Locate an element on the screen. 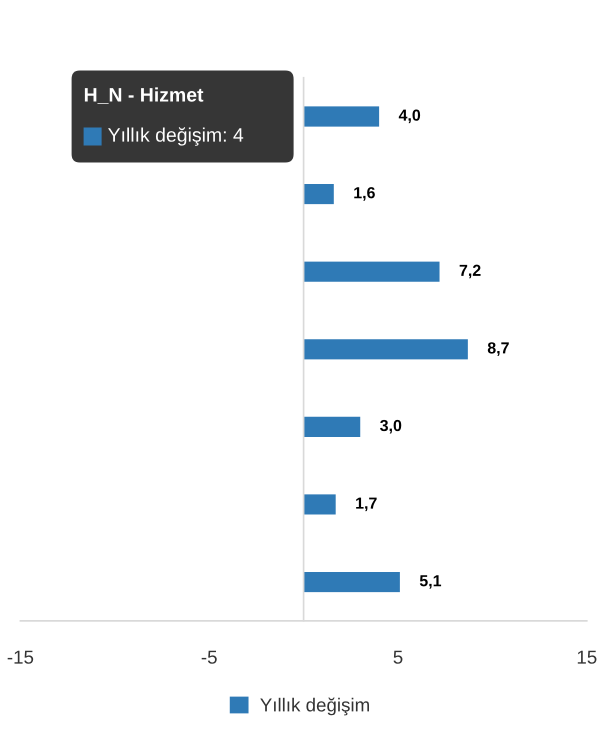 The width and height of the screenshot is (600, 740). x-tick-label: 15 is located at coordinates (587, 657).